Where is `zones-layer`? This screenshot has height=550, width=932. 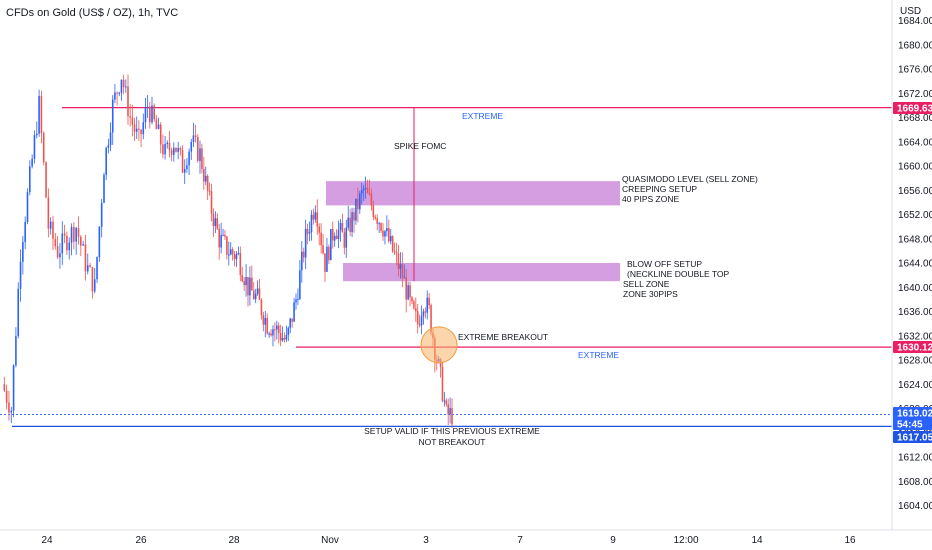
zones-layer is located at coordinates (473, 231).